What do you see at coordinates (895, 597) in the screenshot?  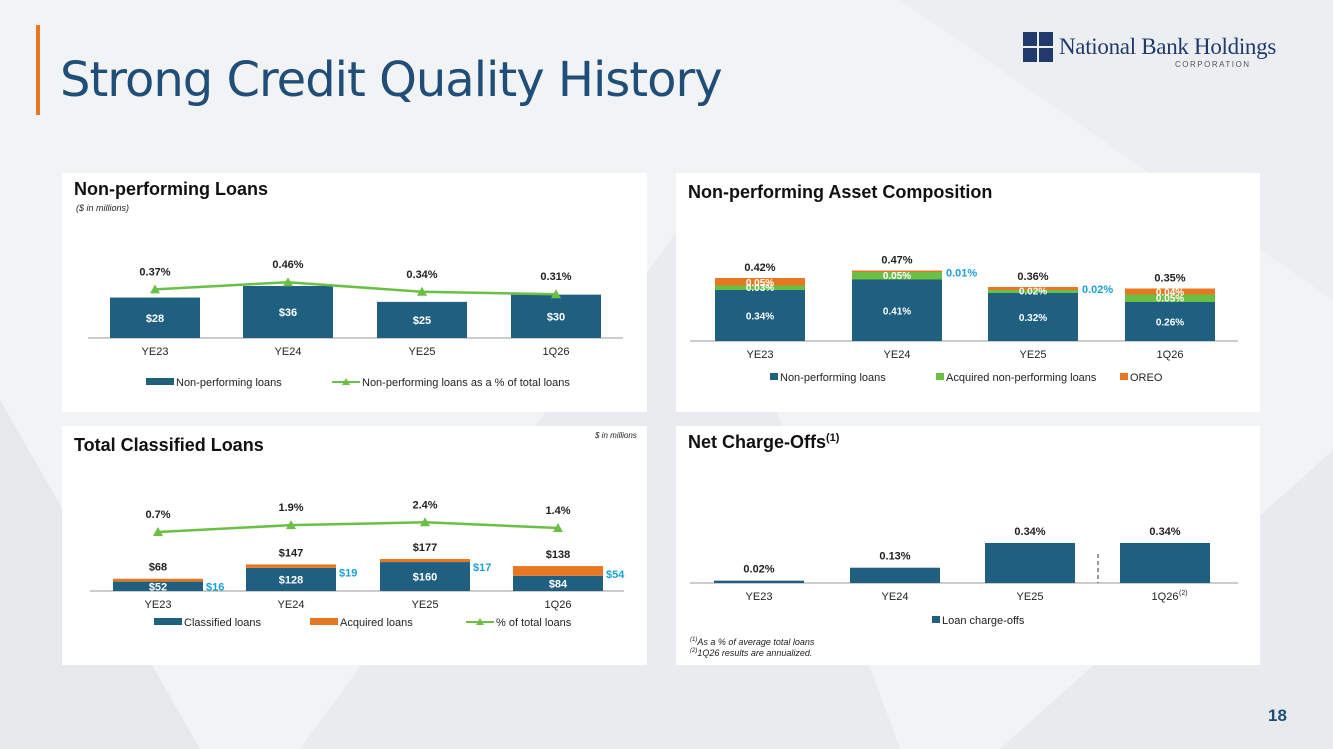 I see `nco-tick-label: YE24` at bounding box center [895, 597].